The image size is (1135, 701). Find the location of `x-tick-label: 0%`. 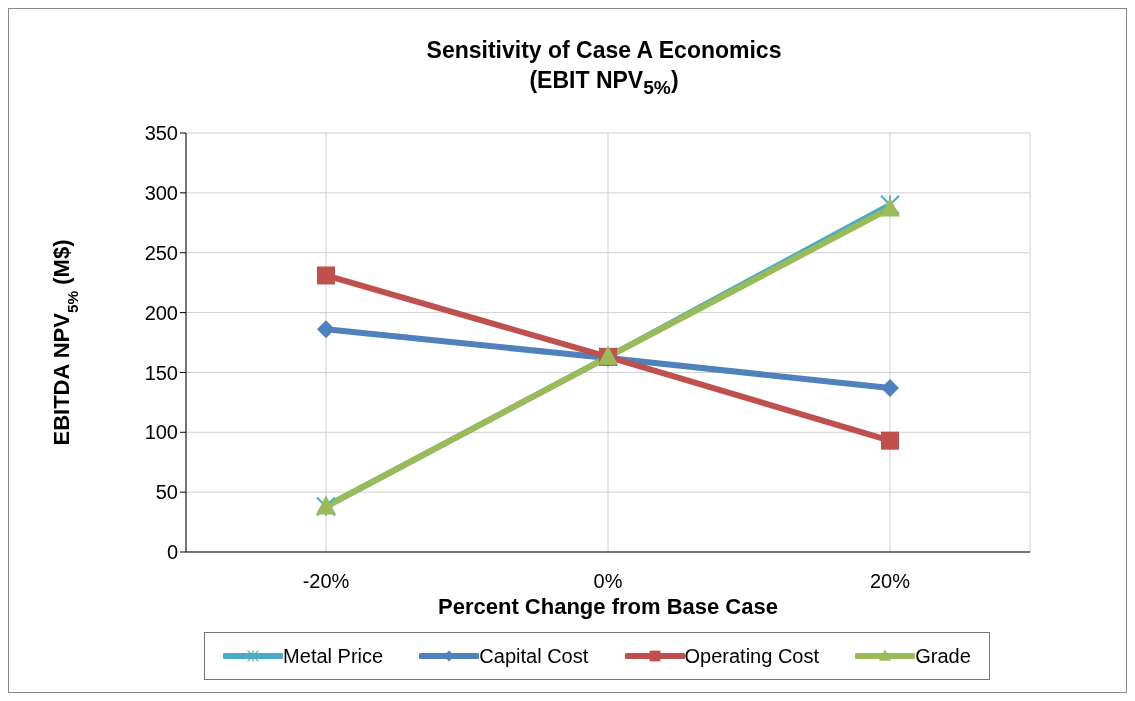

x-tick-label: 0% is located at coordinates (608, 581).